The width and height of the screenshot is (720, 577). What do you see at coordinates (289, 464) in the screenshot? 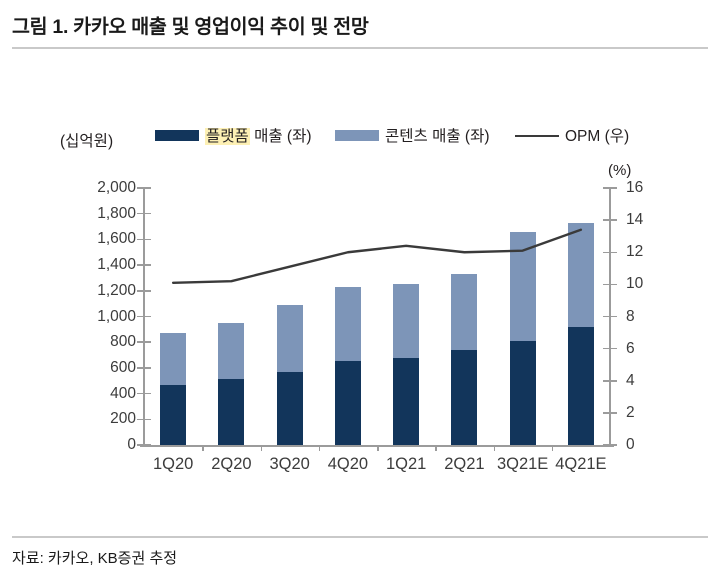
I see `category-axis-label: 3Q20` at bounding box center [289, 464].